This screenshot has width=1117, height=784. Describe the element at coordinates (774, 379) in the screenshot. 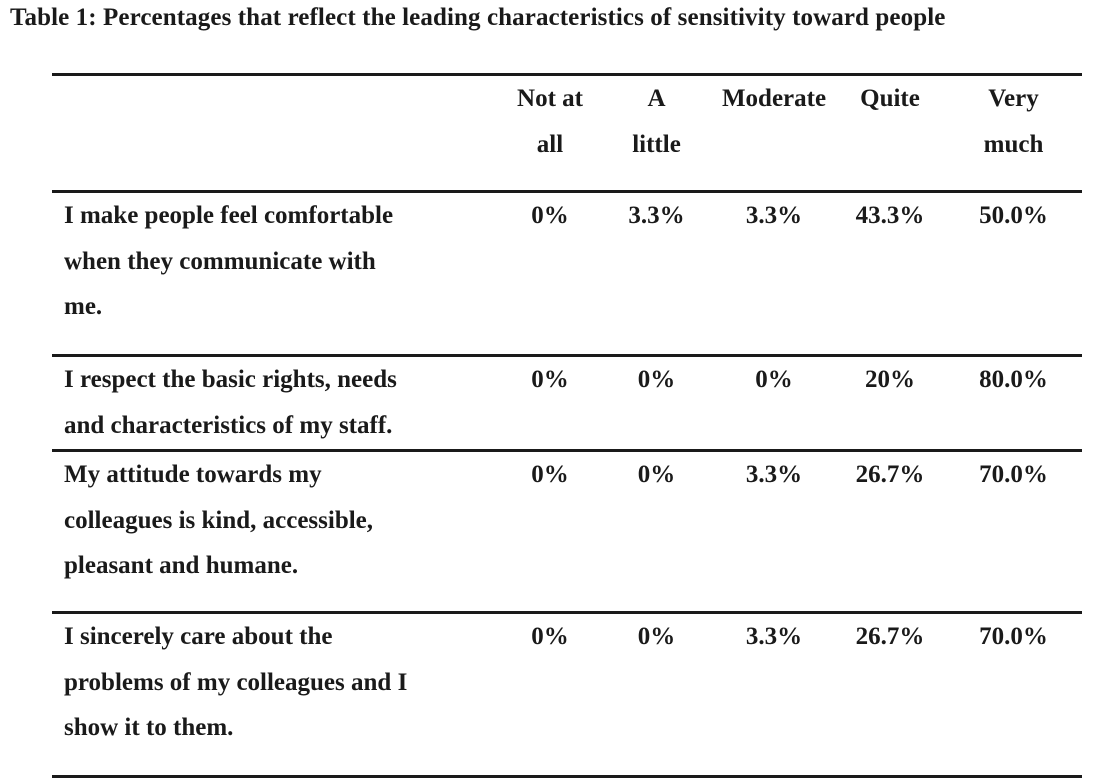

I see `value-moderate: 0%` at that location.